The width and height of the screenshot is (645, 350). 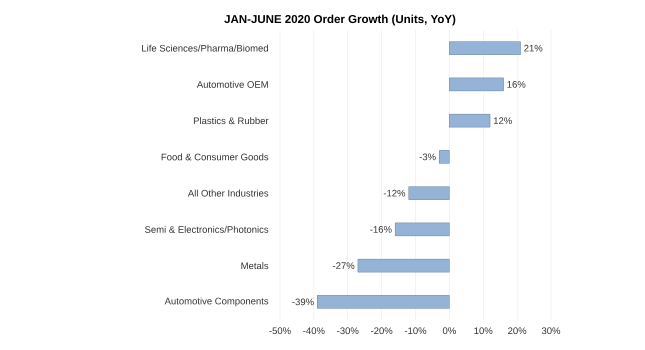 What do you see at coordinates (517, 330) in the screenshot?
I see `x-tick-label: 20%` at bounding box center [517, 330].